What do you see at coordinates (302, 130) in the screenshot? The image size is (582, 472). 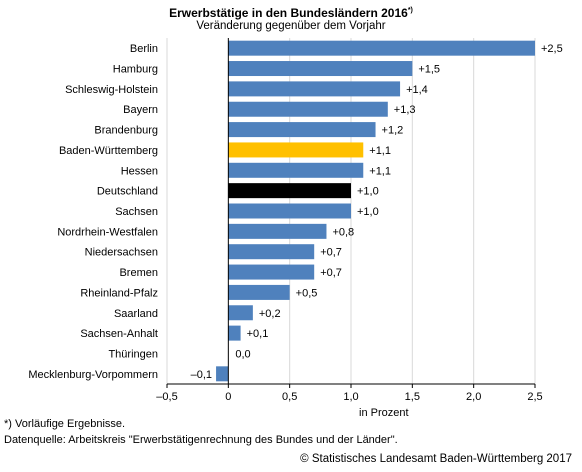 I see `bar-brandenburg` at bounding box center [302, 130].